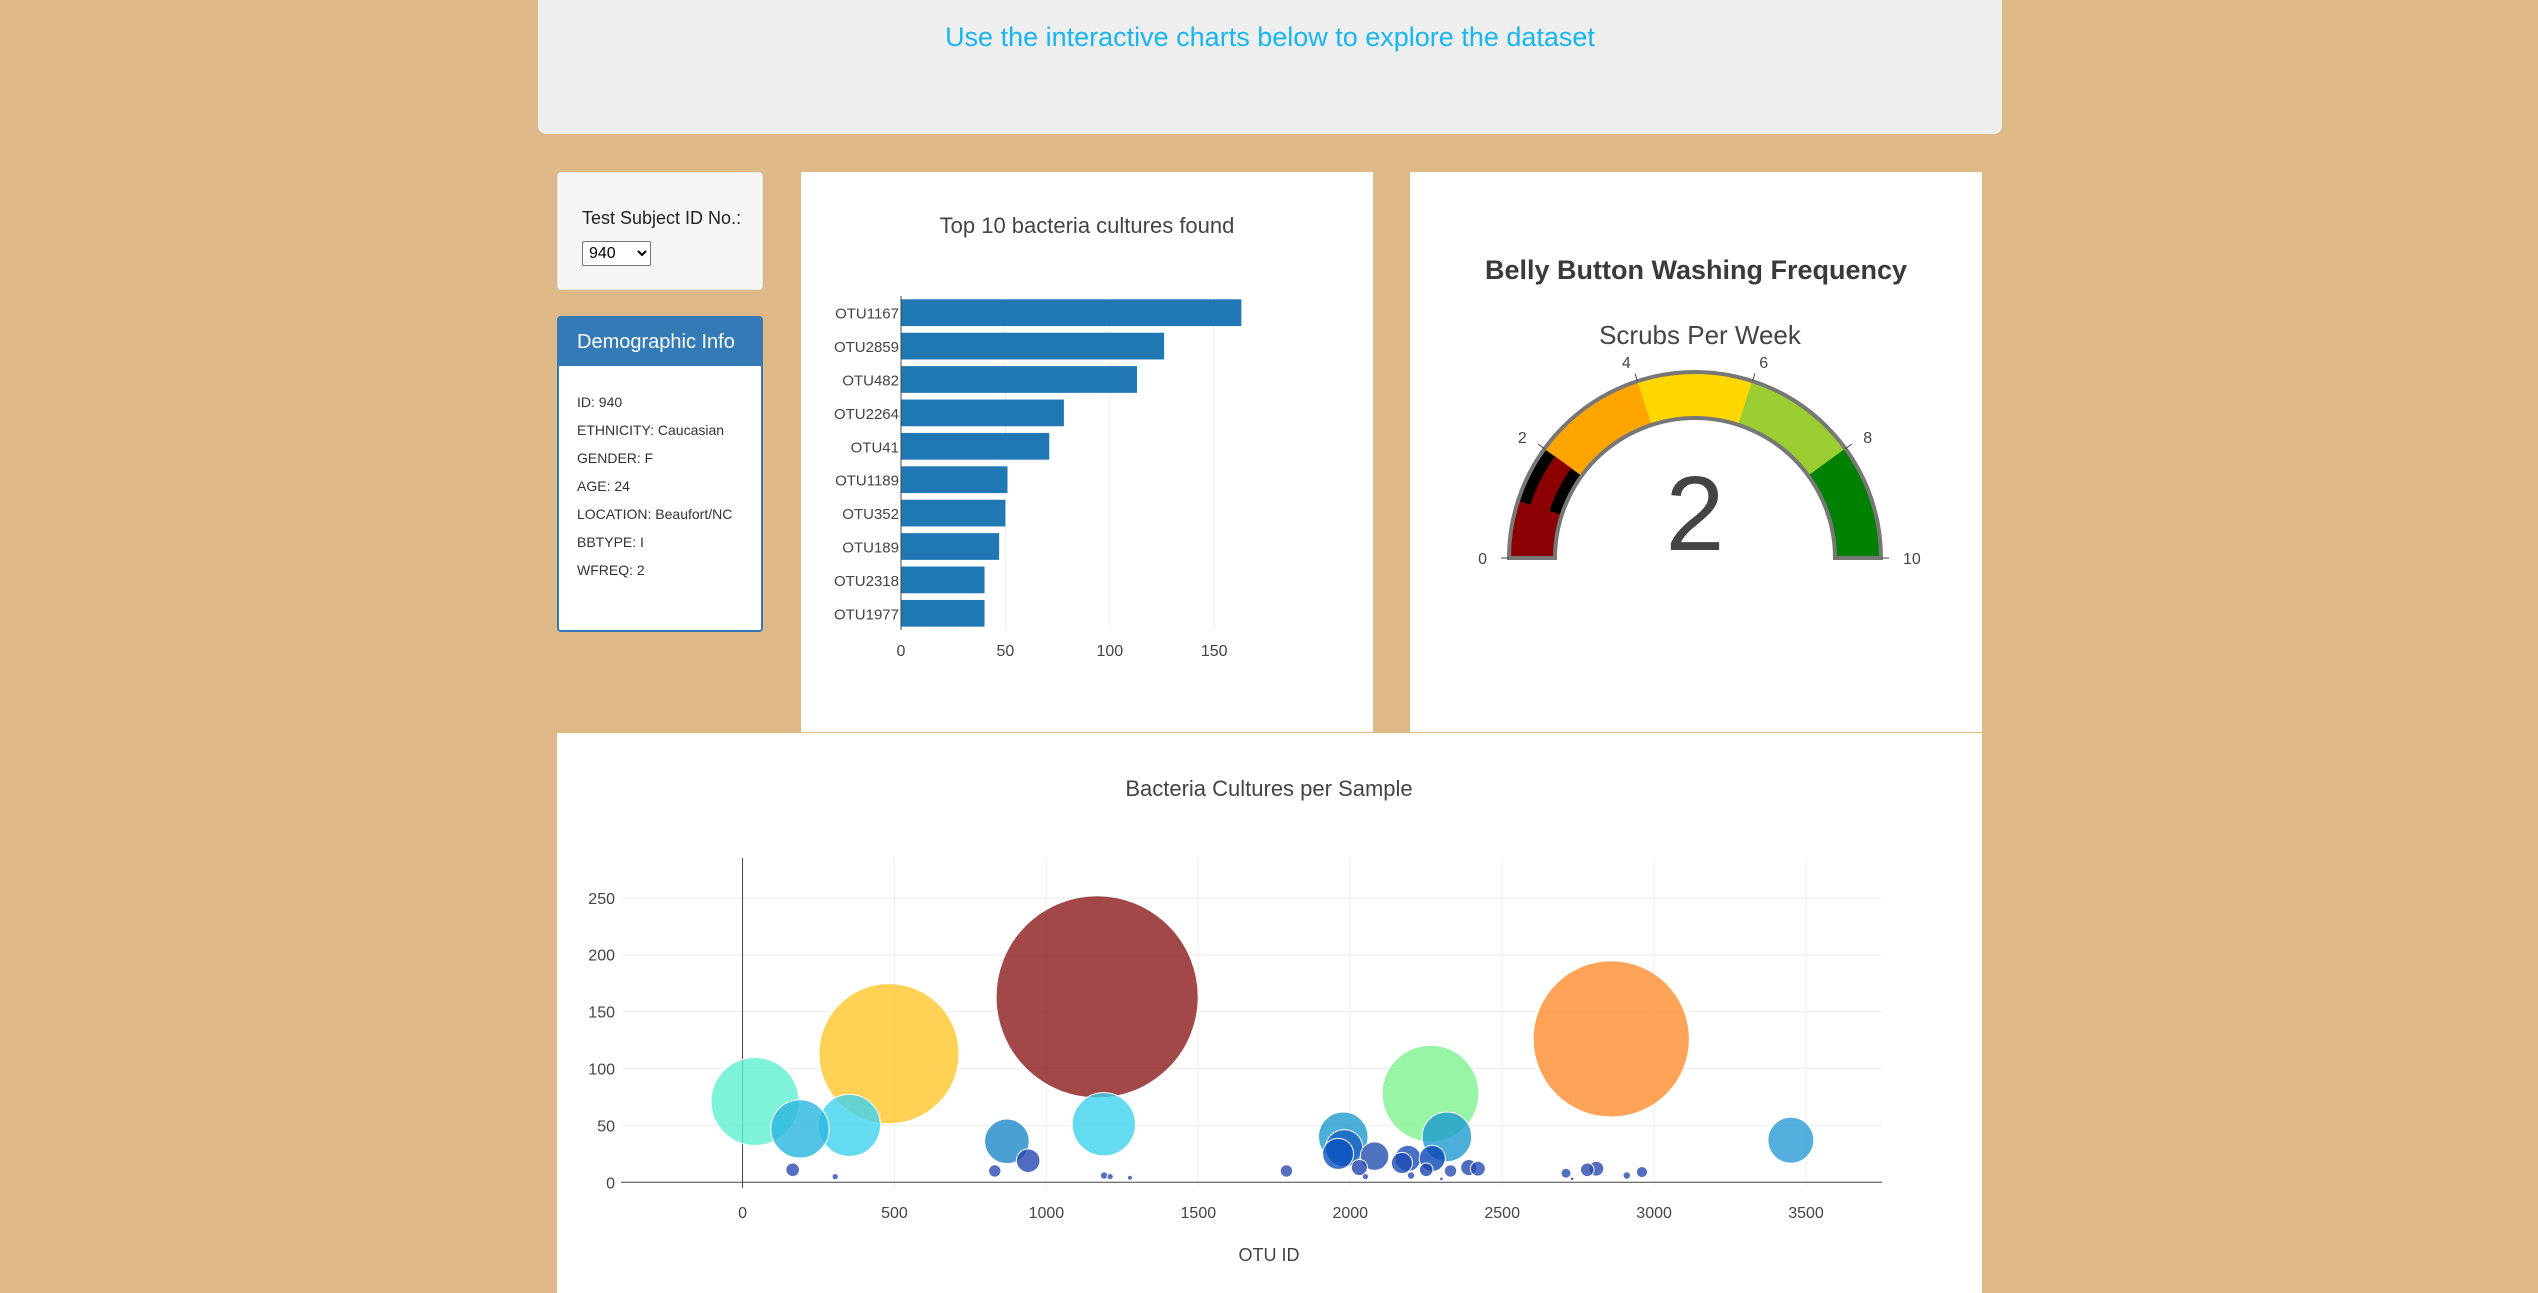  Describe the element at coordinates (1695, 514) in the screenshot. I see `gauge-value-number: 2` at that location.